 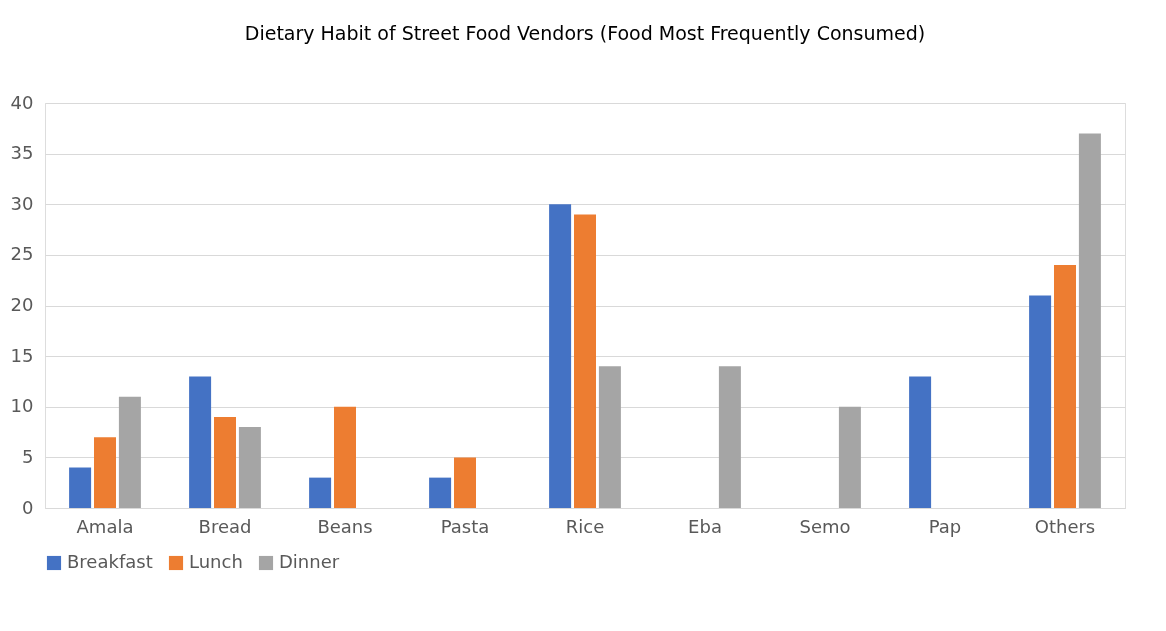 I want to click on y-tick-label: 20, so click(x=22, y=304).